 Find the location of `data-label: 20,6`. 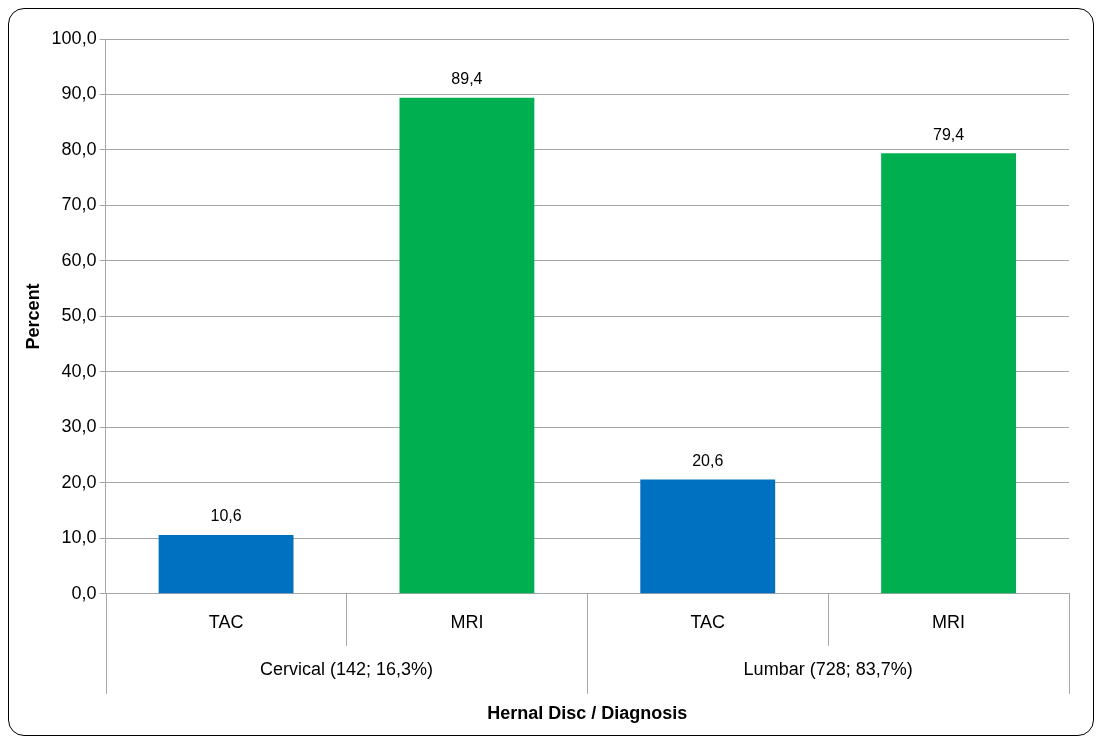

data-label: 20,6 is located at coordinates (708, 460).